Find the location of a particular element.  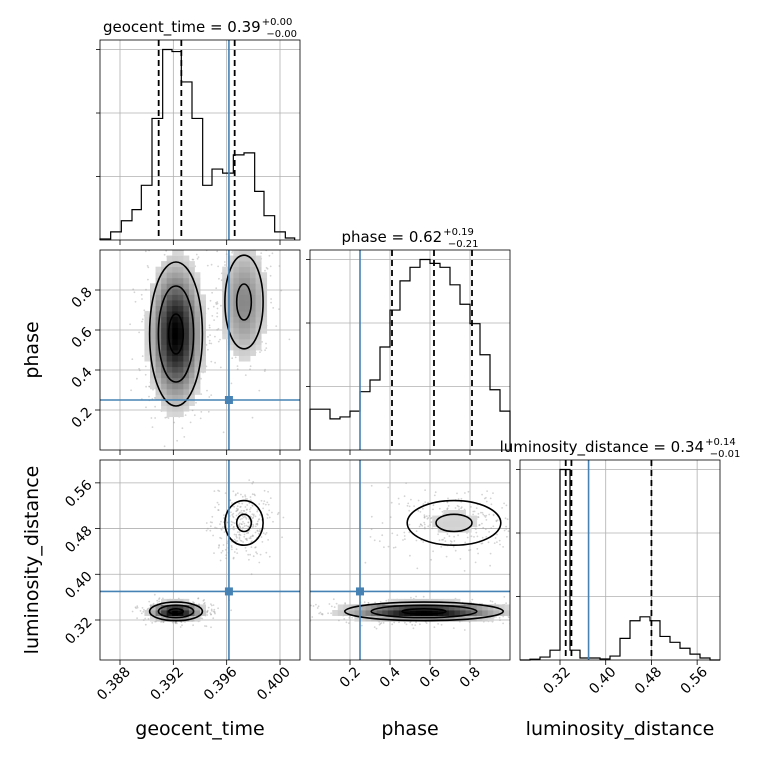

x-tick-label: 0.4 is located at coordinates (390, 677).